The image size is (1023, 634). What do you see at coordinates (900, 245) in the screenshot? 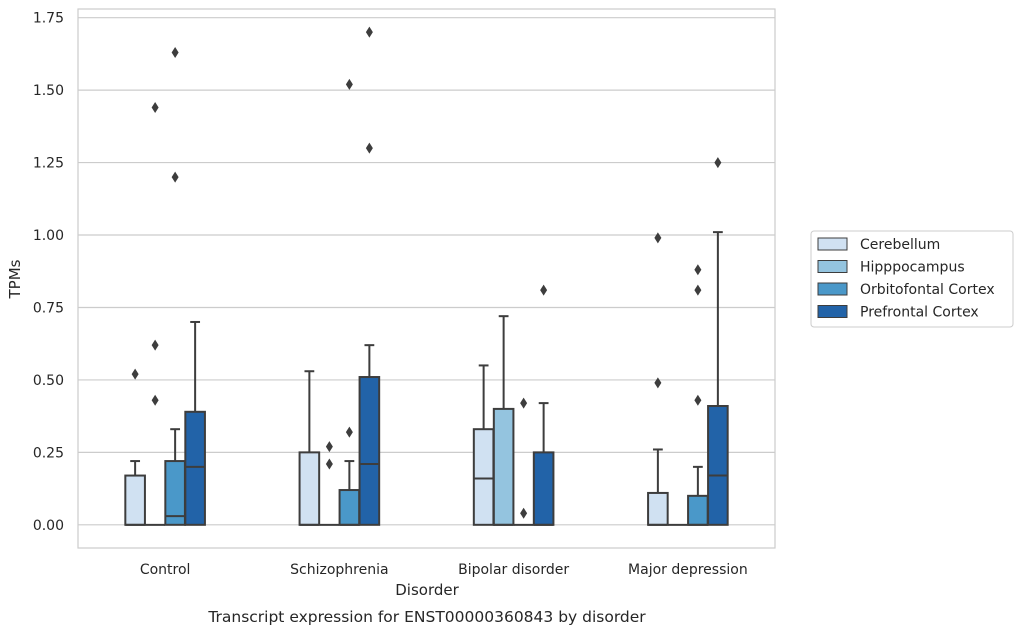
I see `legend-label: Cerebellum` at bounding box center [900, 245].